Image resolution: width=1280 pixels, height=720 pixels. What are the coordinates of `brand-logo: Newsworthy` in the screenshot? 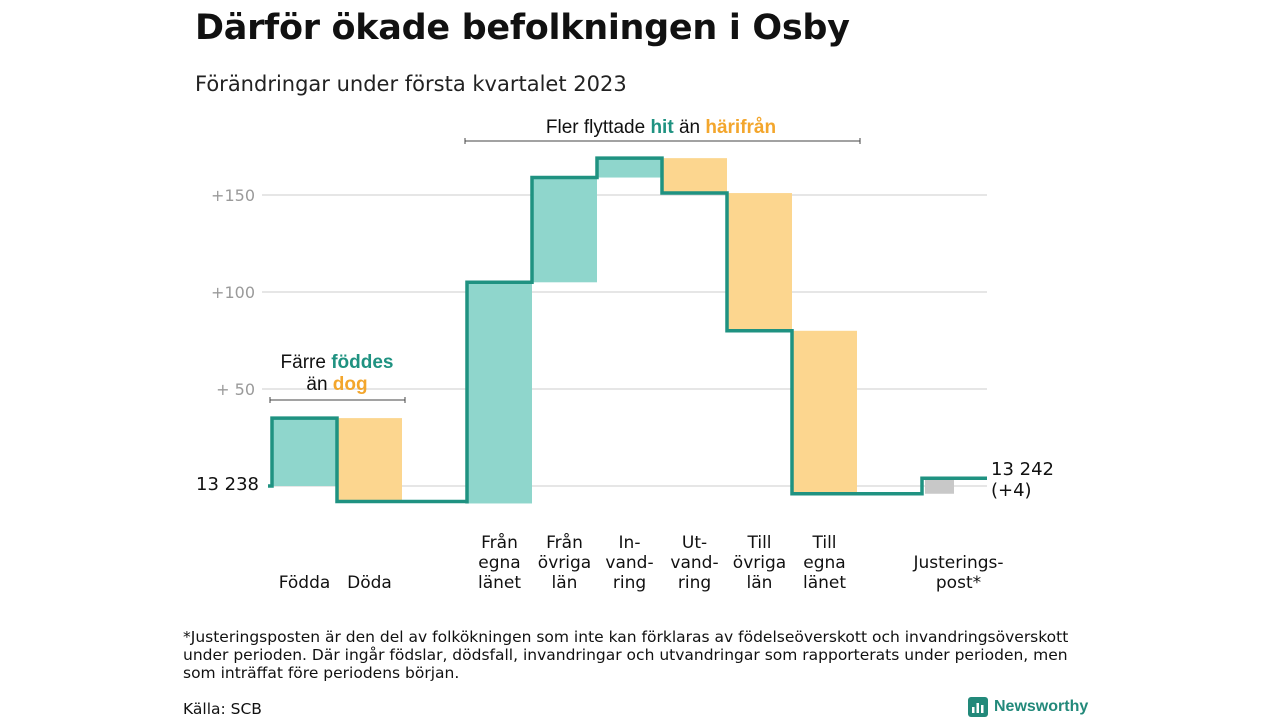 It's located at (1028, 707).